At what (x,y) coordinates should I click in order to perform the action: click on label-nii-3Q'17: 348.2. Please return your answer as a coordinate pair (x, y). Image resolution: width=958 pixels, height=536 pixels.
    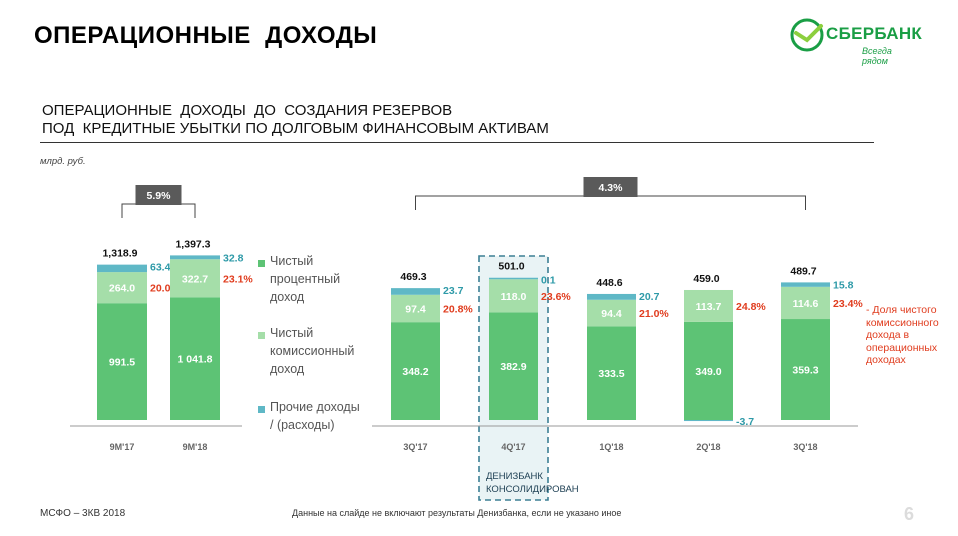
    Looking at the image, I should click on (415, 372).